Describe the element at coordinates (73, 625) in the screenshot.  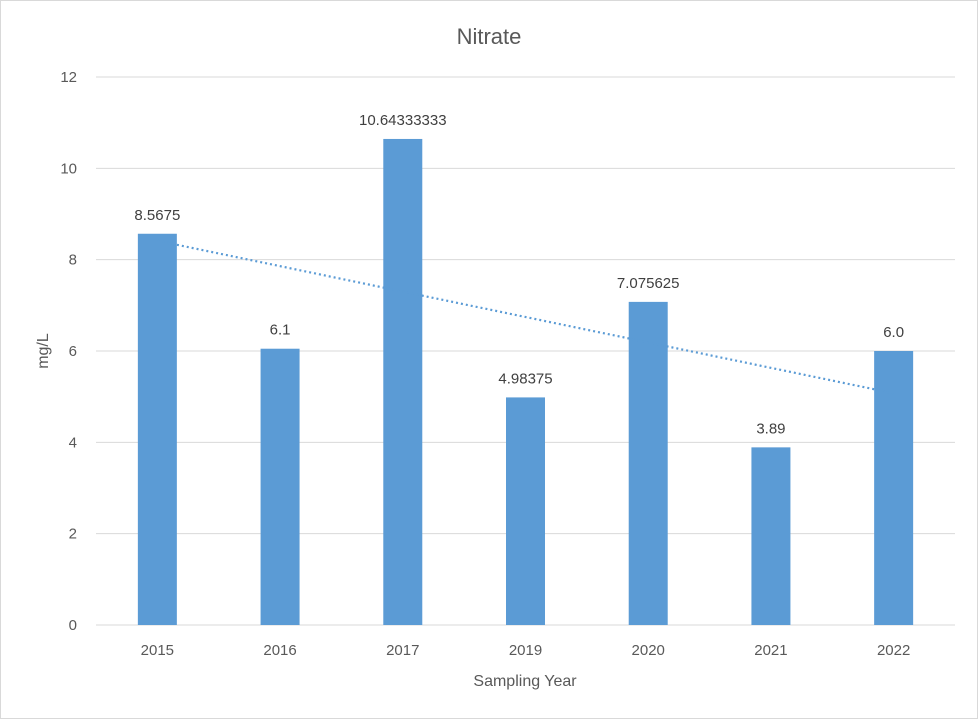
I see `y-tick-label: 0` at that location.